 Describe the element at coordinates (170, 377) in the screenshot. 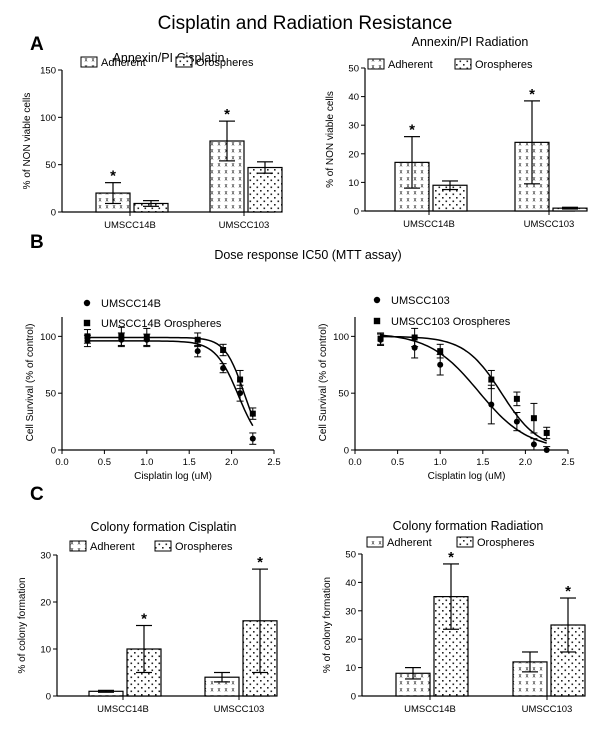

I see `fit-curve-umscc14b-orospheres` at that location.